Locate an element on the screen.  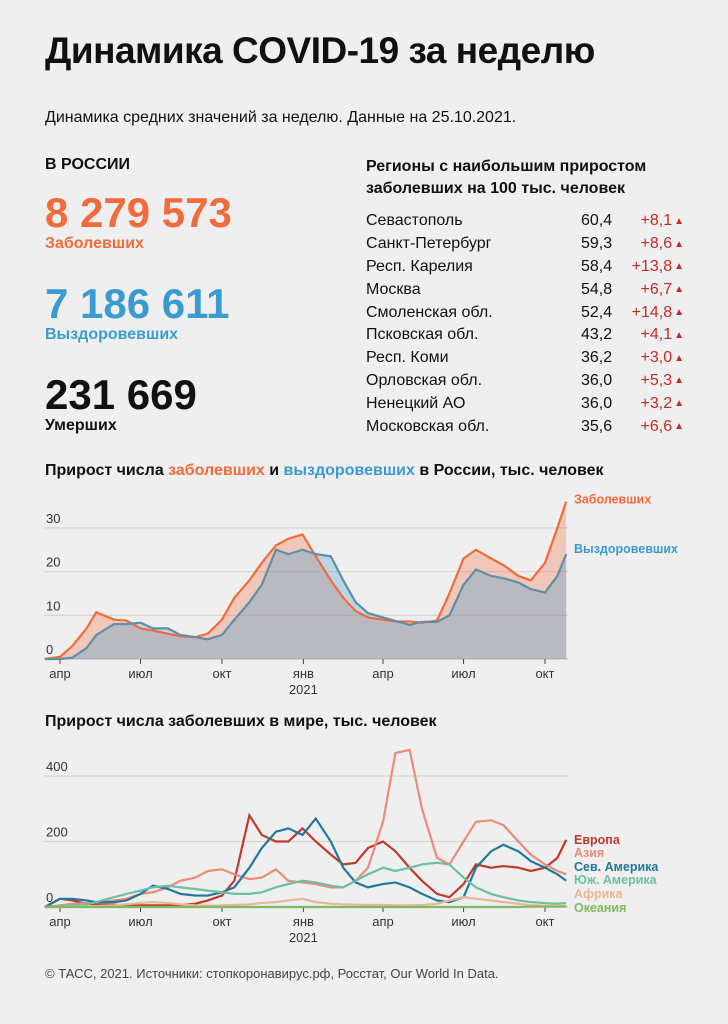
region-row: Смоленская обл. 52,4 +14,8 ▲ is located at coordinates (525, 312).